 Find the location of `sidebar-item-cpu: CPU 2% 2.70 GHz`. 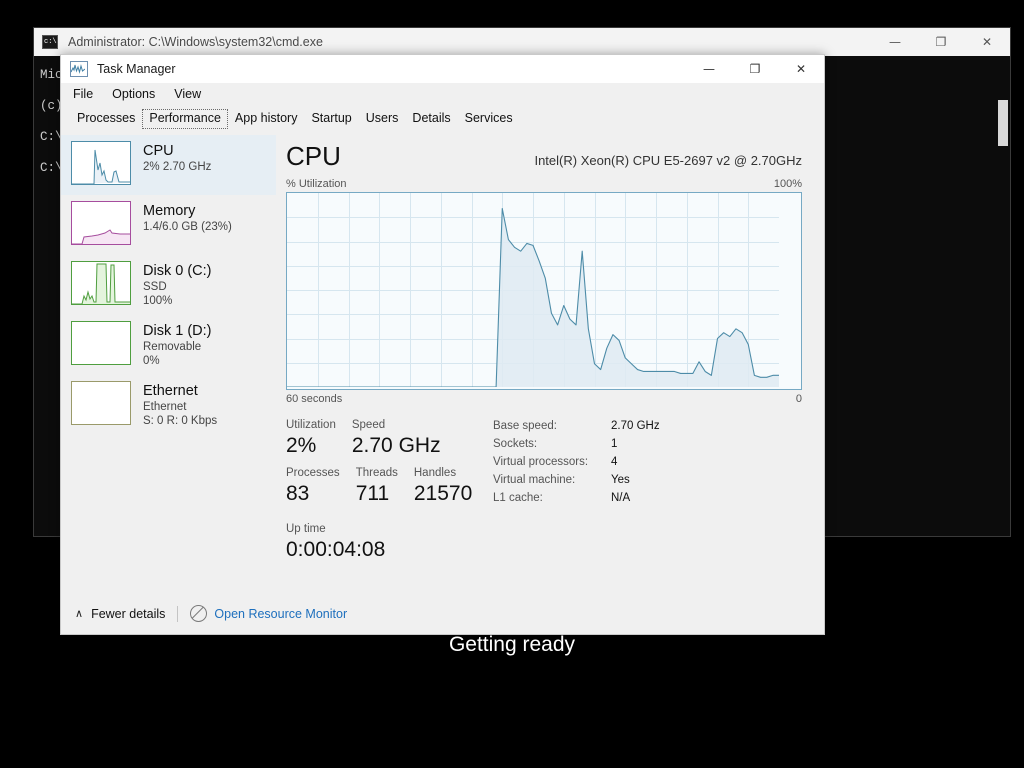

sidebar-item-cpu: CPU 2% 2.70 GHz is located at coordinates (168, 165).